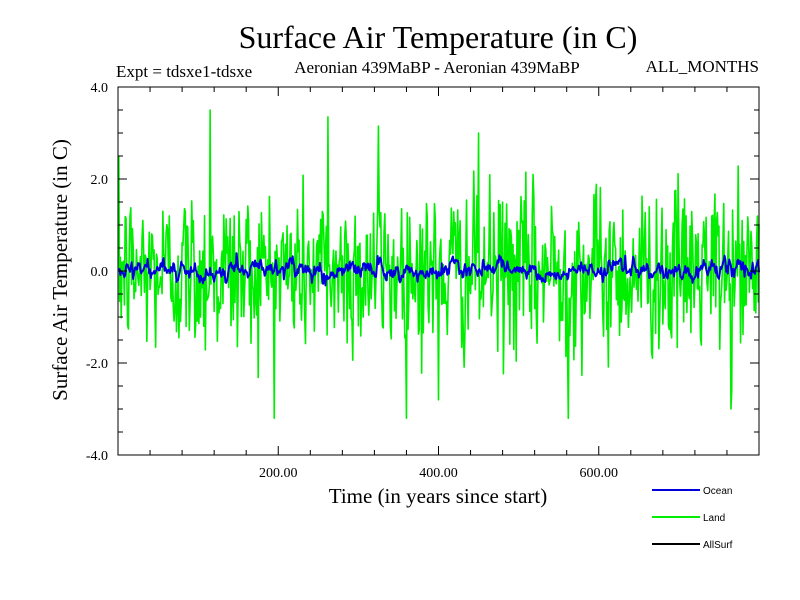 This screenshot has height=600, width=800. I want to click on y-axis-label: Surface Air Temperature (in C), so click(60, 270).